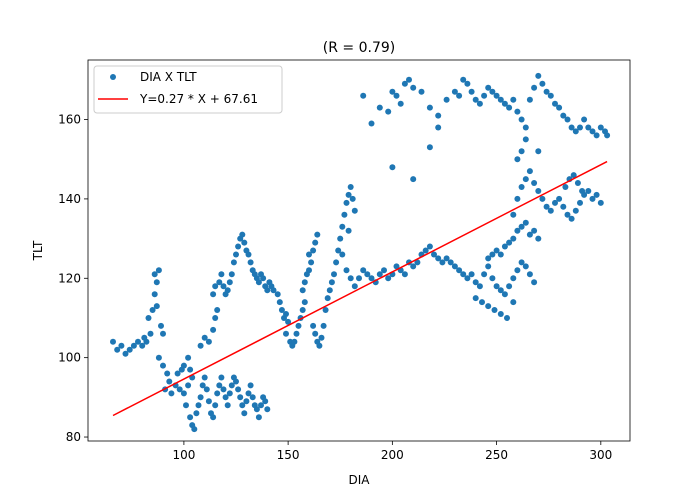 This screenshot has height=499, width=700. I want to click on chart-title: (R = 0.79), so click(359, 48).